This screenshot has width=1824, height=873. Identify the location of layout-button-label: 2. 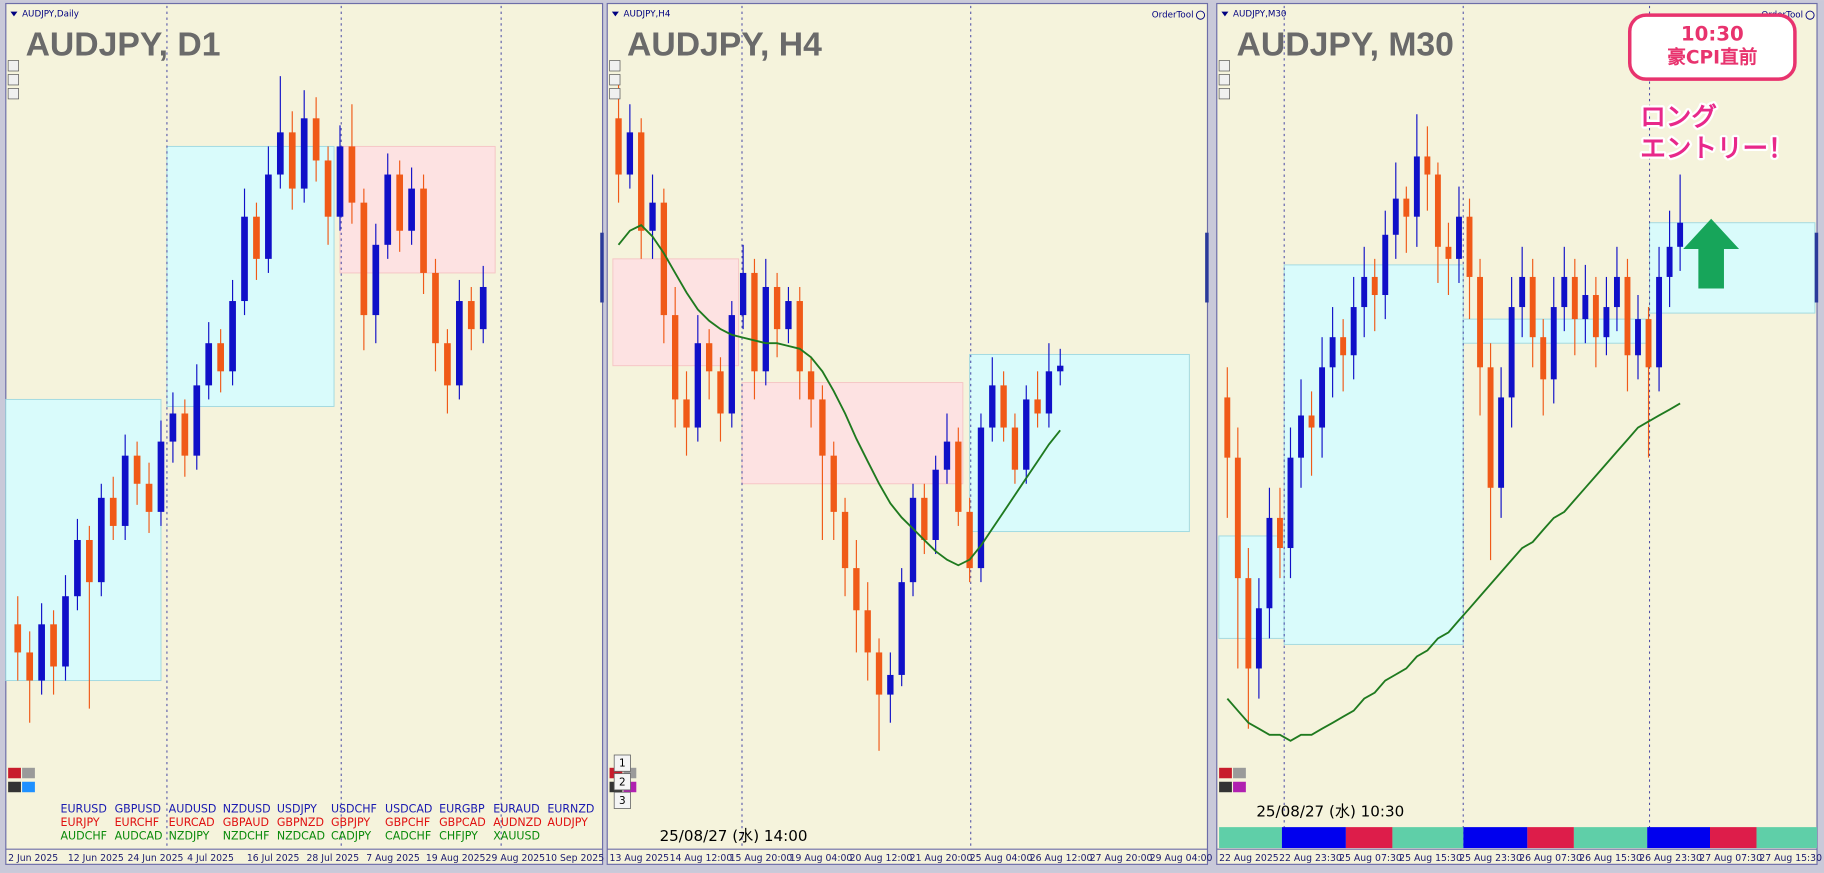
(622, 782).